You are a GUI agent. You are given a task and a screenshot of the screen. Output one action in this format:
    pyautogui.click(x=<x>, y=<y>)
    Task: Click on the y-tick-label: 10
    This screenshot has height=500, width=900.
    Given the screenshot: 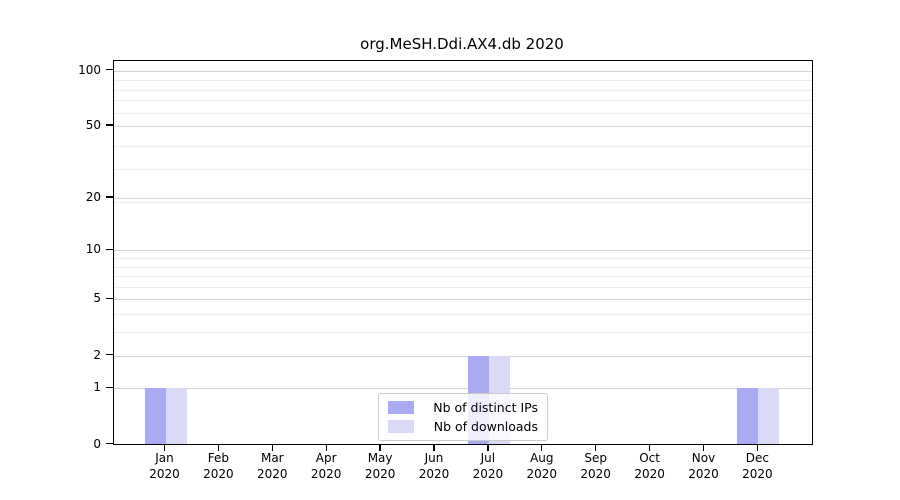 What is the action you would take?
    pyautogui.click(x=93, y=249)
    